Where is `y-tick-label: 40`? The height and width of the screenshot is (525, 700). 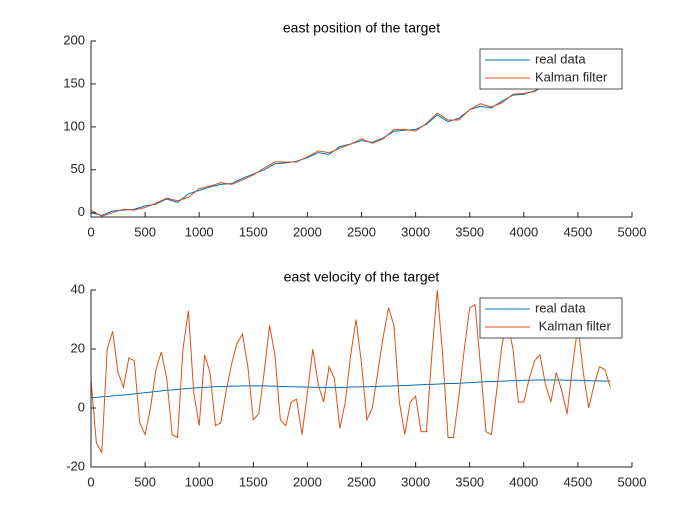 y-tick-label: 40 is located at coordinates (78, 288).